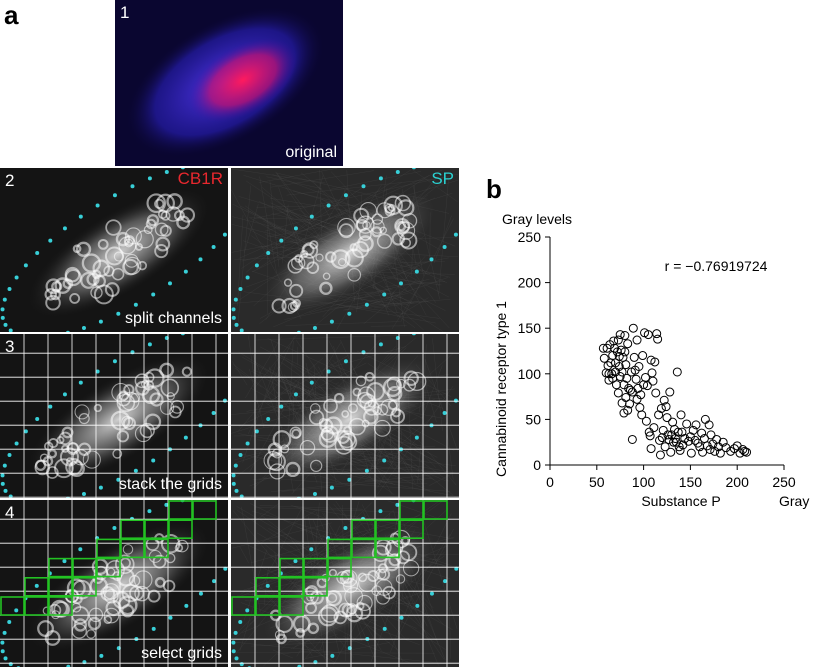 Image resolution: width=820 pixels, height=667 pixels. Describe the element at coordinates (10, 180) in the screenshot. I see `step-2-number: 2` at that location.